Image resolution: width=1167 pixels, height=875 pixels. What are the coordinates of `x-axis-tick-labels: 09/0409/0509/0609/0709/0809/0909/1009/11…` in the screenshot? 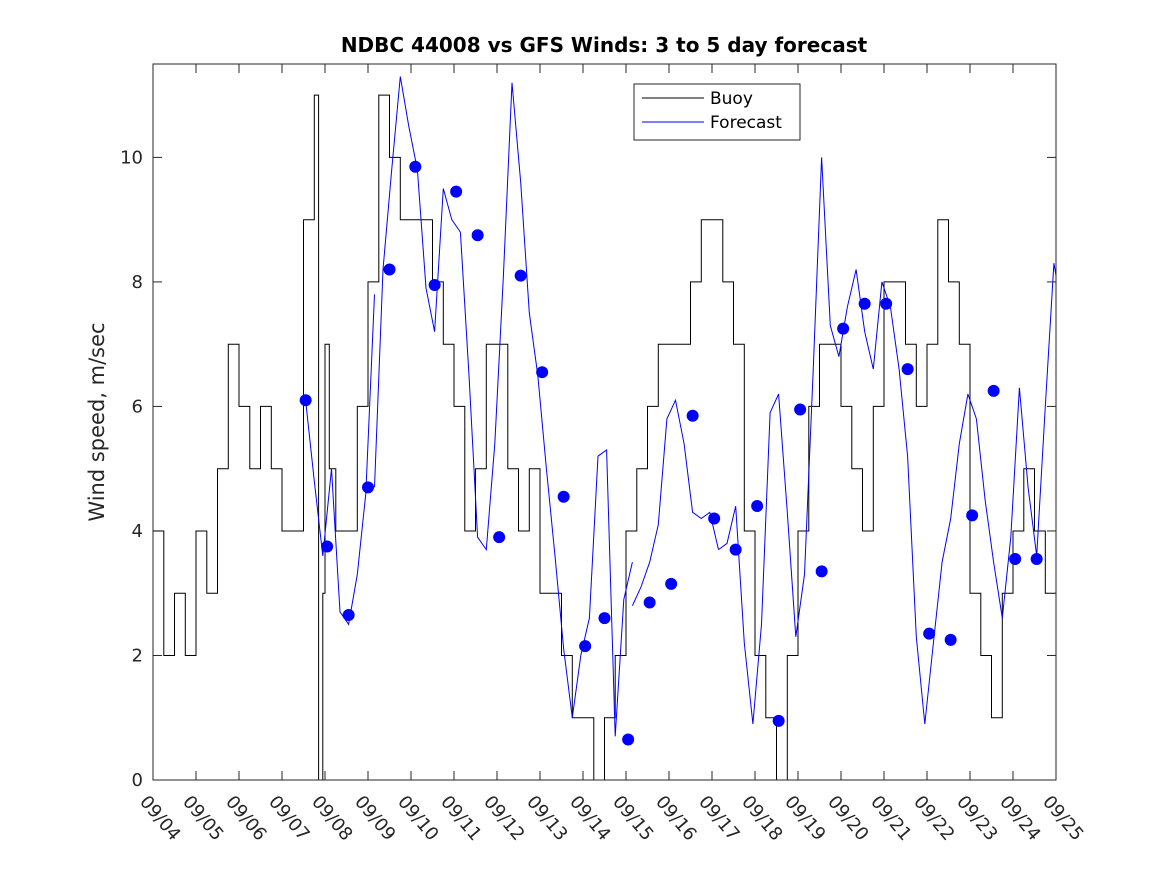 It's located at (611, 818).